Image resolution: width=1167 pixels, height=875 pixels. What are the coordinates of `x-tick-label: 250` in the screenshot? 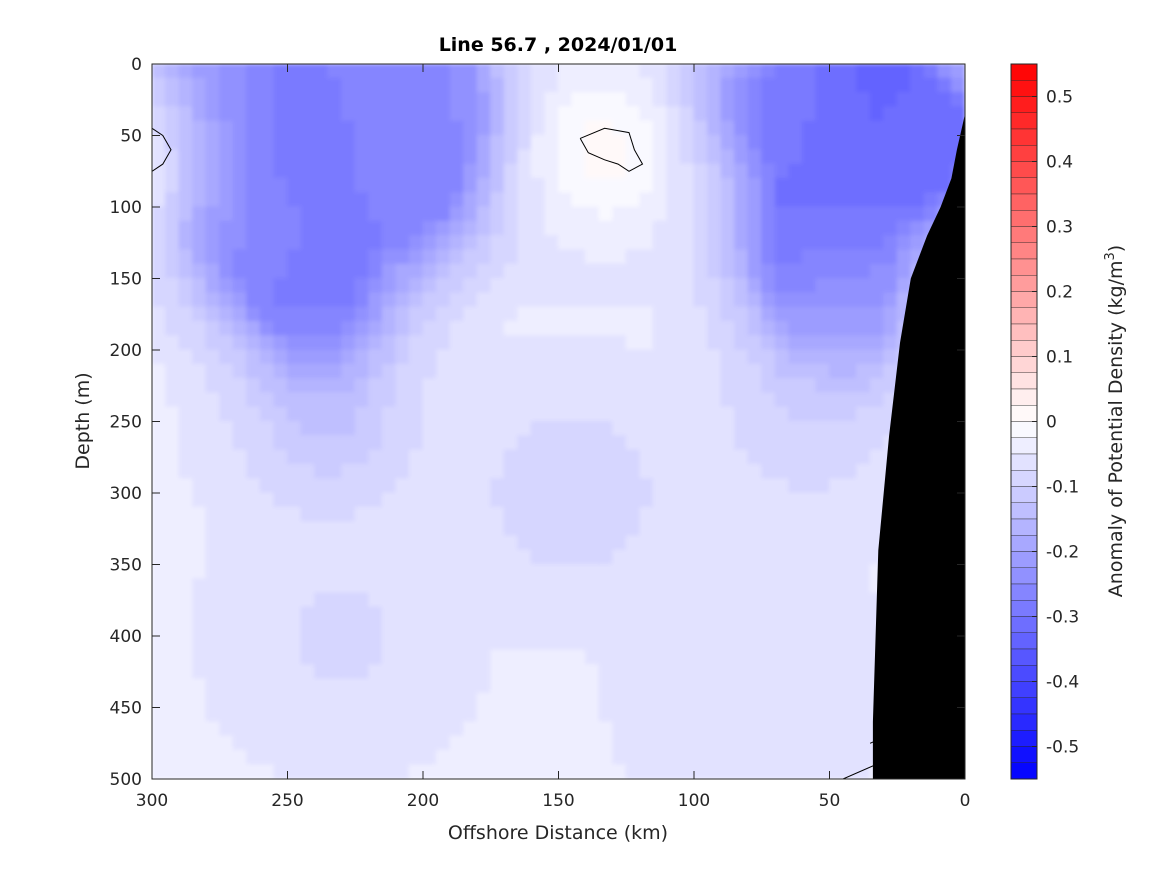 It's located at (287, 801).